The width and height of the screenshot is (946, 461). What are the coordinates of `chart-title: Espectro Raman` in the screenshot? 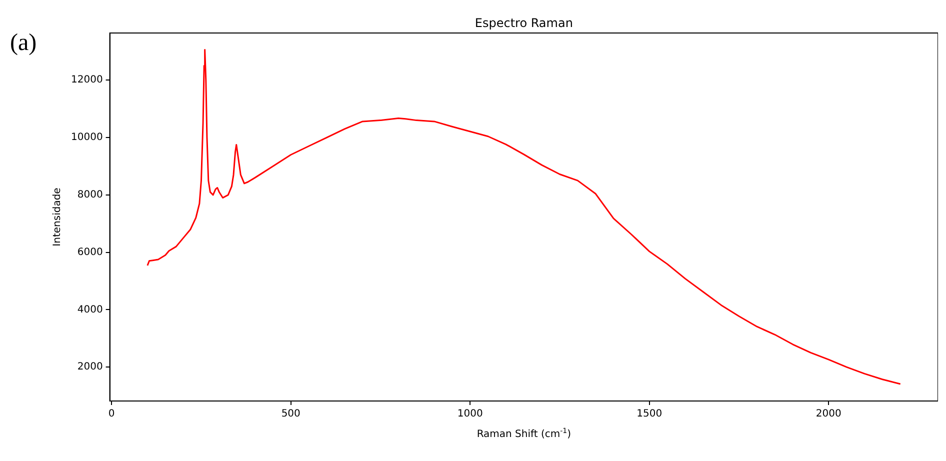 It's located at (523, 23).